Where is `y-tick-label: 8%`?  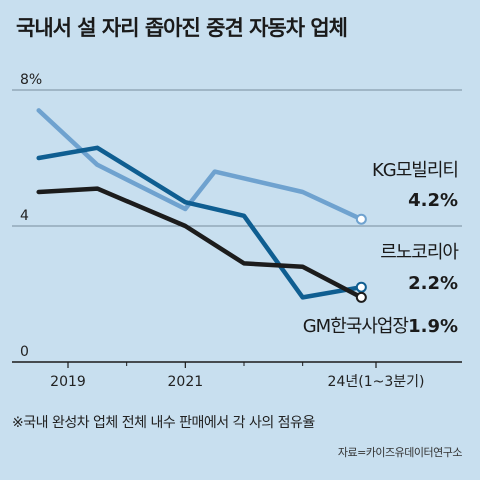
y-tick-label: 8% is located at coordinates (31, 80).